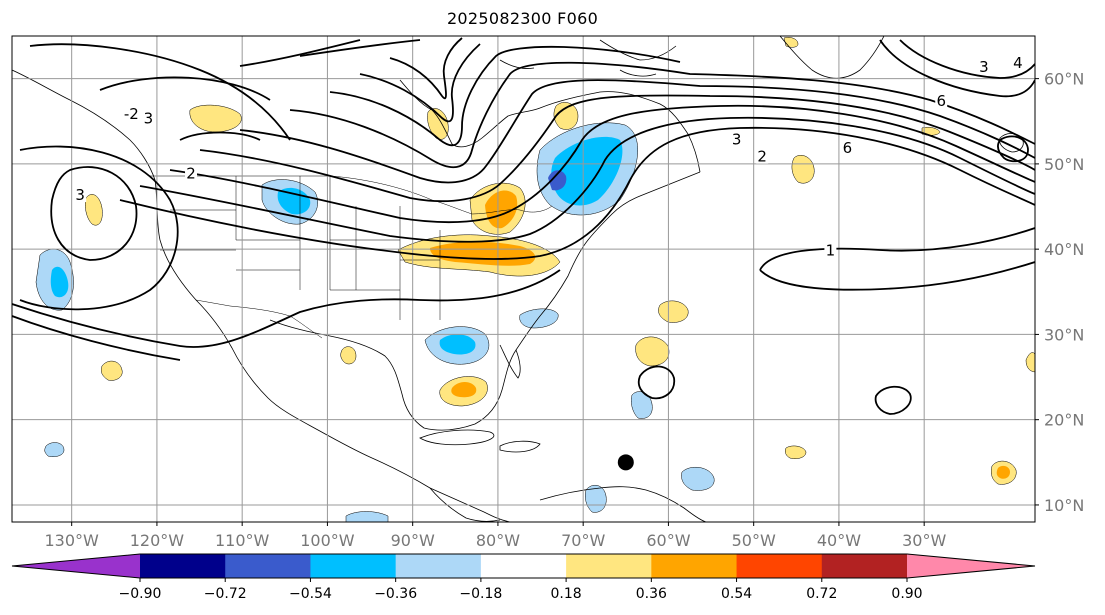 This screenshot has height=615, width=1105. Describe the element at coordinates (522, 18) in the screenshot. I see `map-title: 2025082300 F060` at that location.